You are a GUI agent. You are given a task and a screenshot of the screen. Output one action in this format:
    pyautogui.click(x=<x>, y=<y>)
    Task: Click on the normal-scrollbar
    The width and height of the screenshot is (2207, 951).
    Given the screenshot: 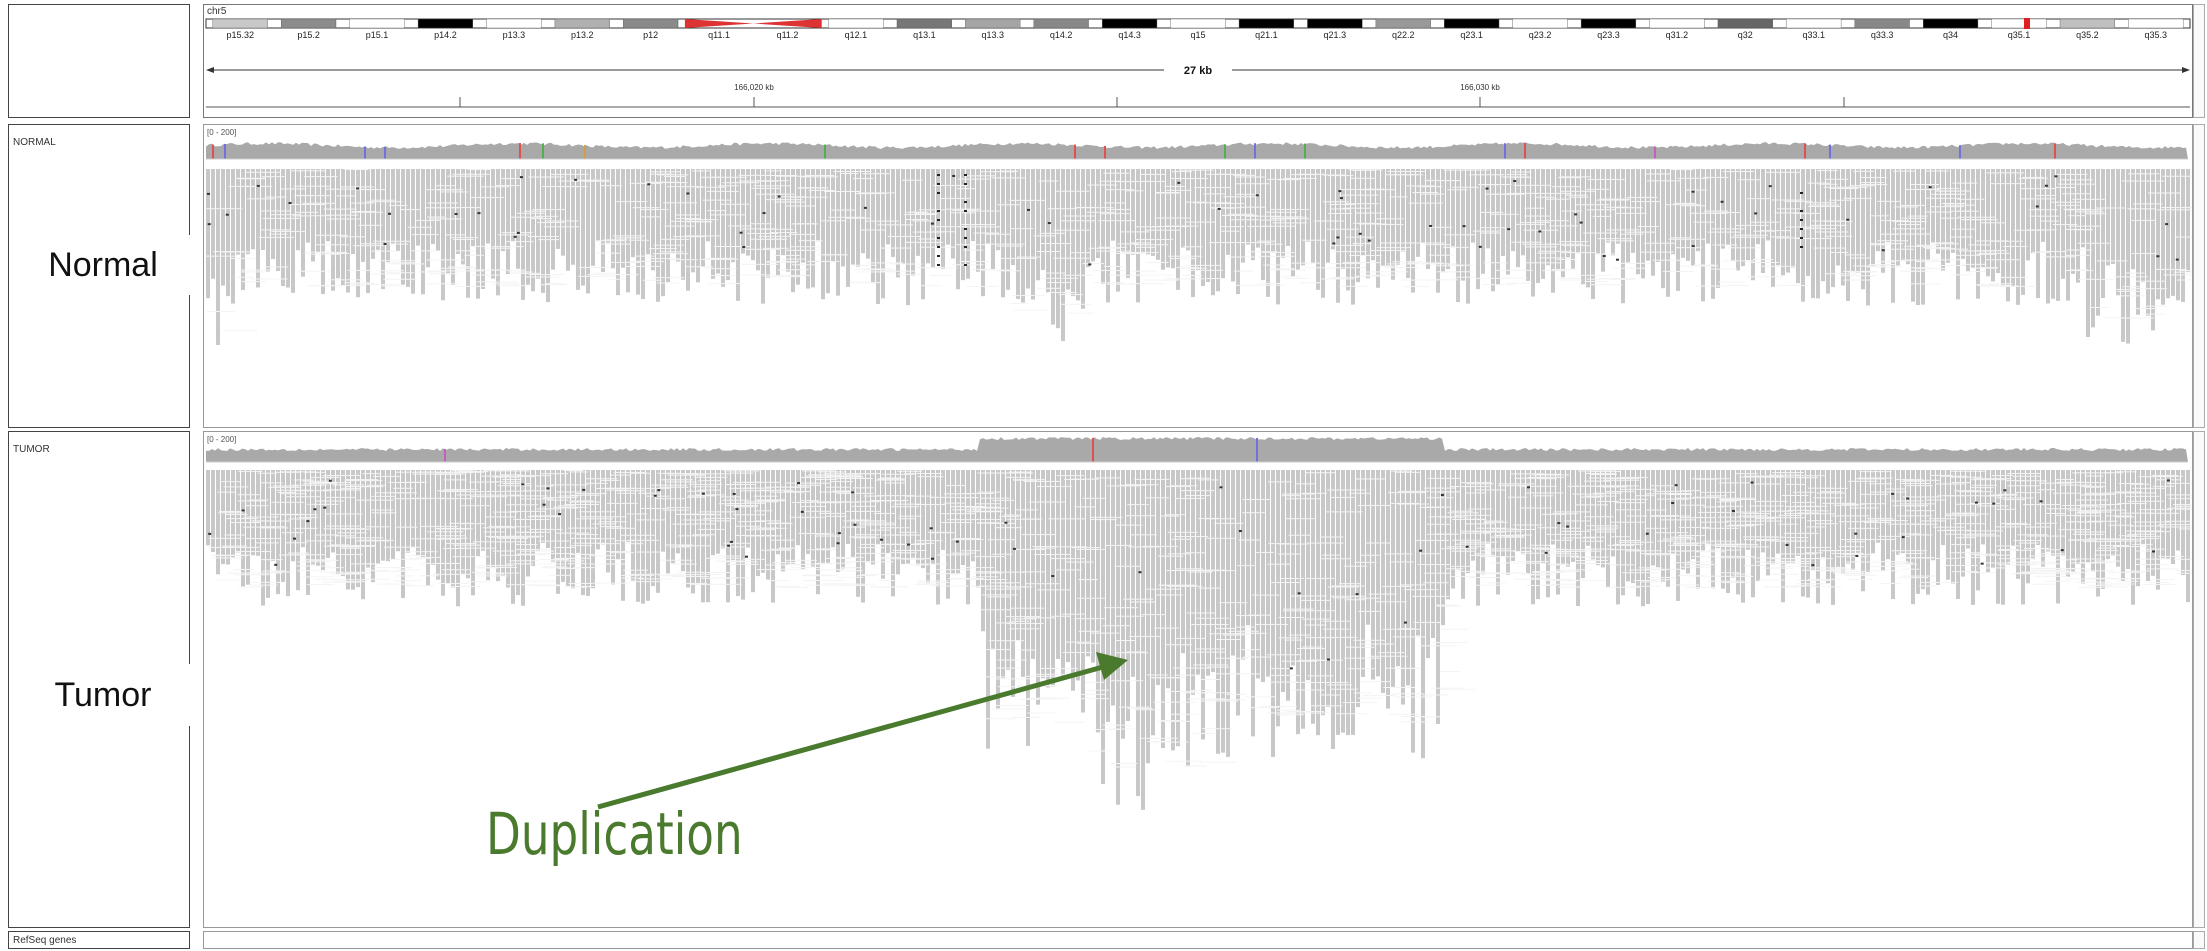 What is the action you would take?
    pyautogui.click(x=2199, y=276)
    